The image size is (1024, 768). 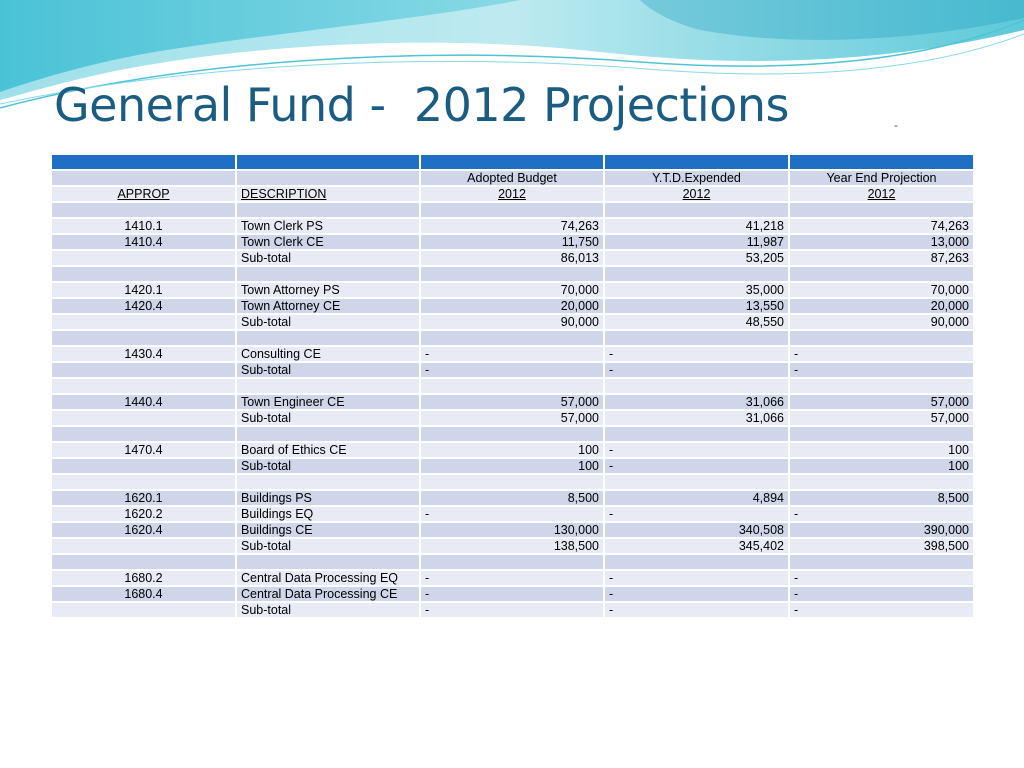 I want to click on adopted-budget-cell: 90,000, so click(x=512, y=322).